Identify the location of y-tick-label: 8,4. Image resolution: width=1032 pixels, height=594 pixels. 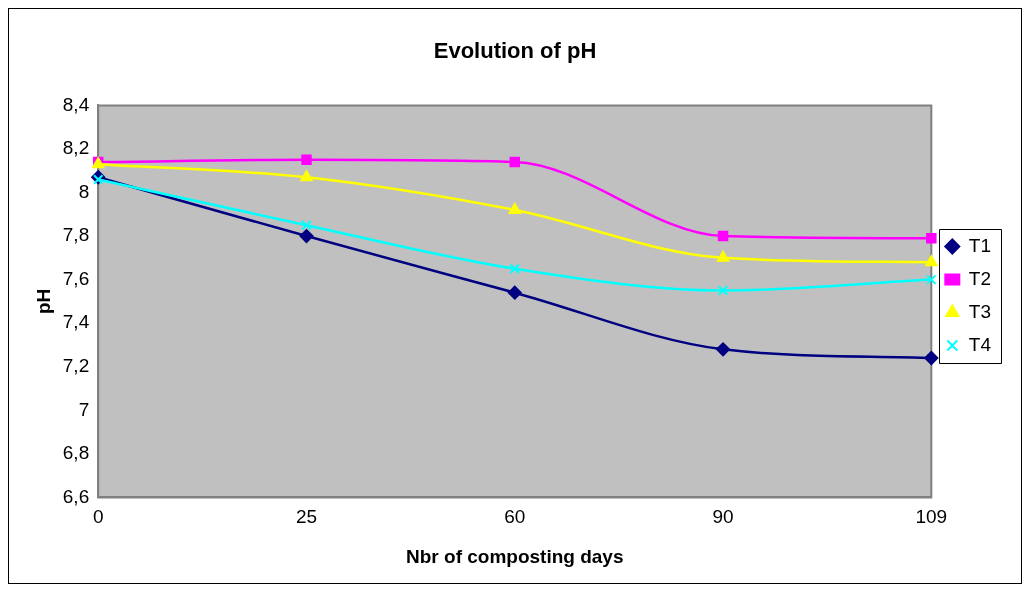
(76, 104).